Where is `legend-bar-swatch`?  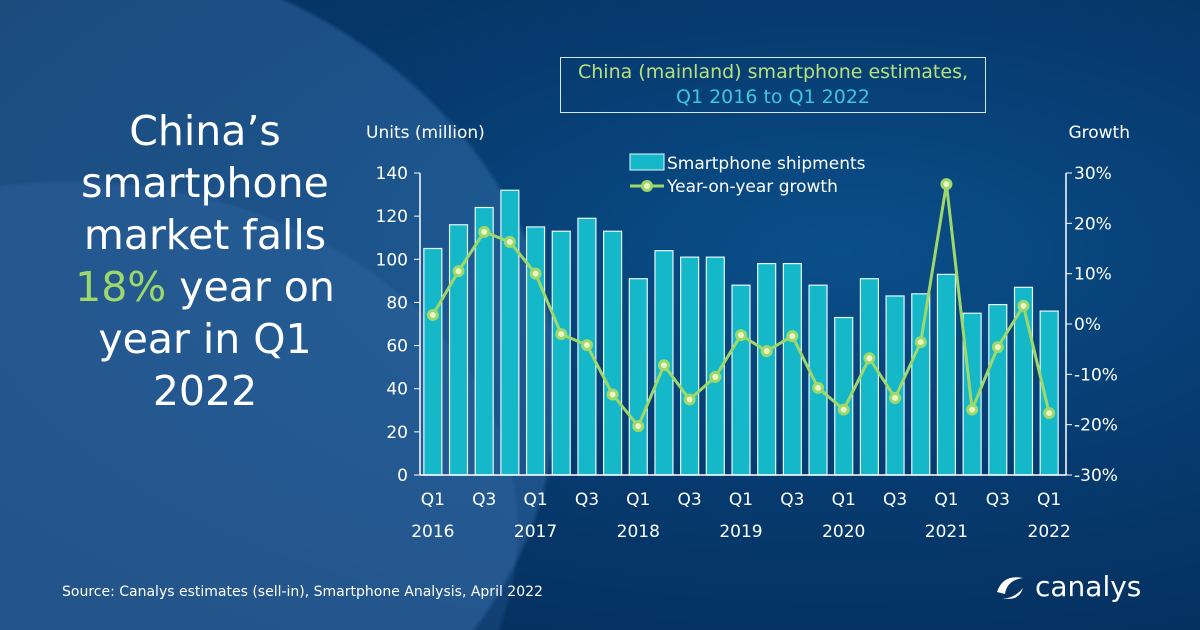
legend-bar-swatch is located at coordinates (647, 162).